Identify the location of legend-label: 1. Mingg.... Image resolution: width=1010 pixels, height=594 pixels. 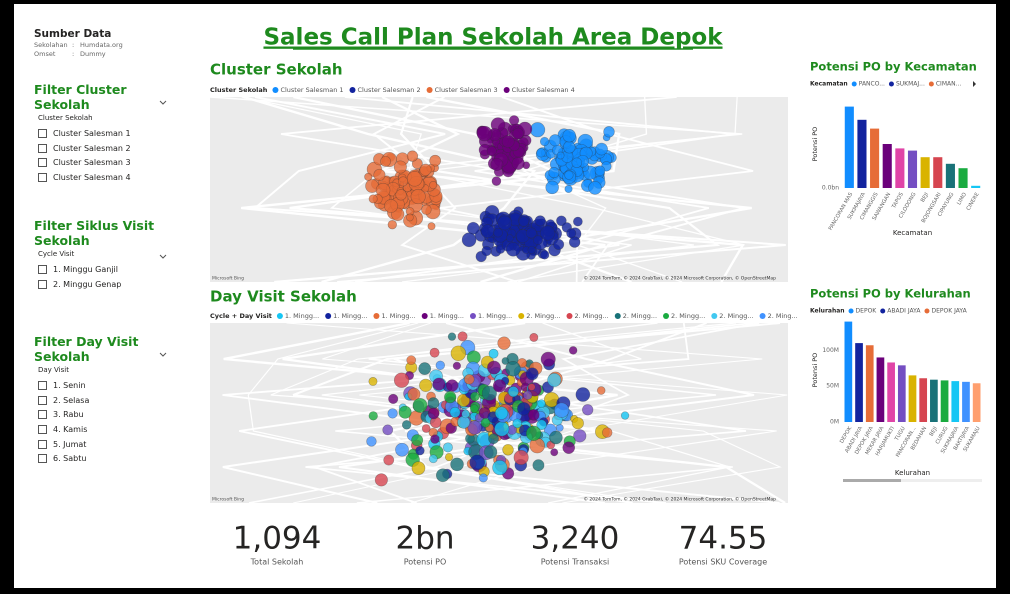
(398, 316).